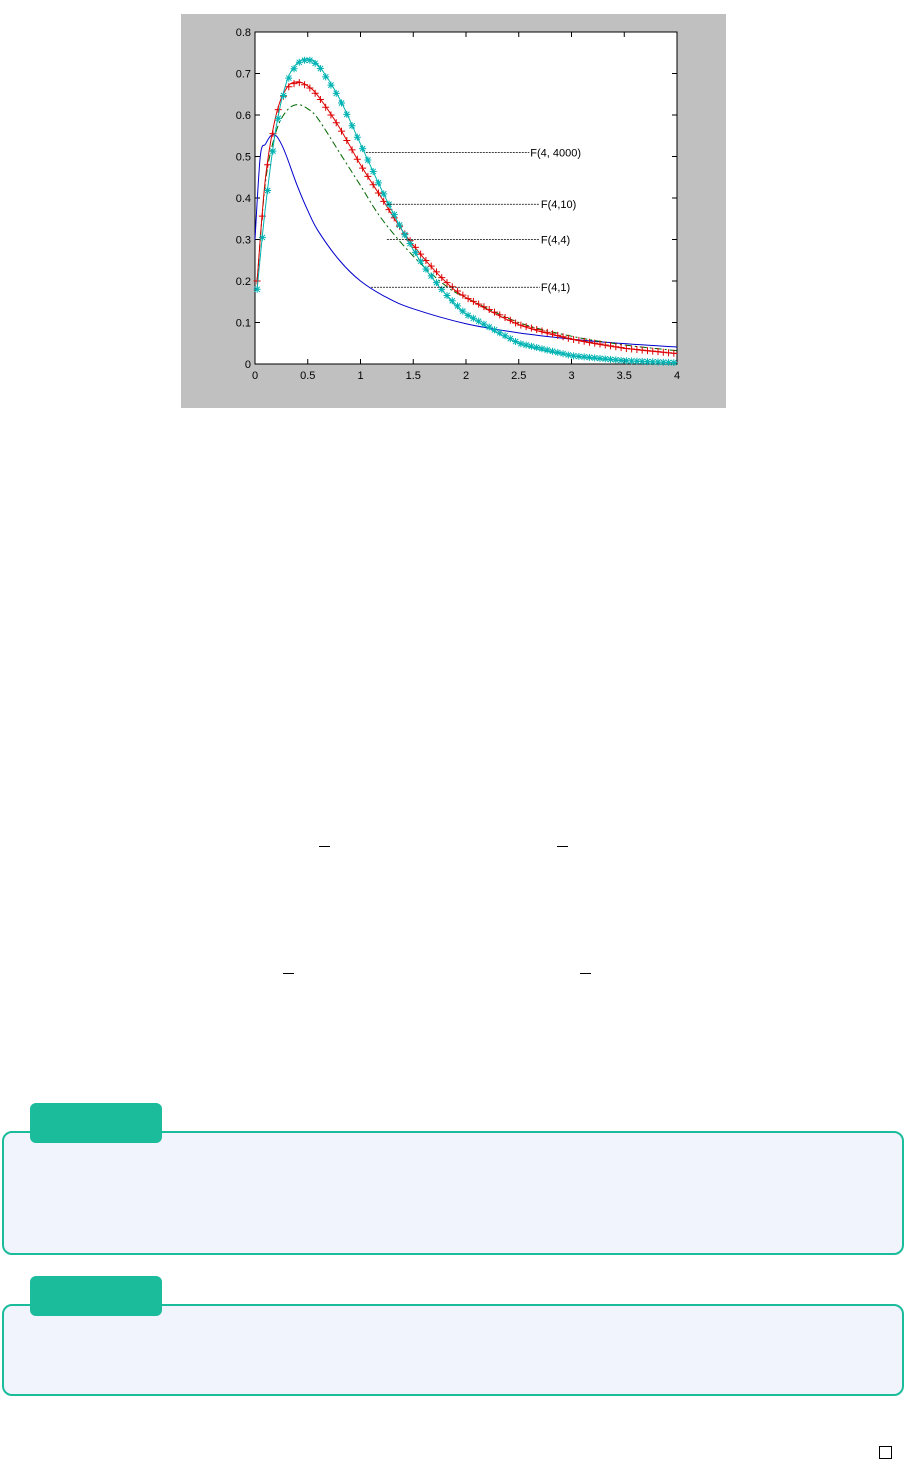 The width and height of the screenshot is (908, 1467). Describe the element at coordinates (243, 241) in the screenshot. I see `y-tick-label: 0.3` at that location.